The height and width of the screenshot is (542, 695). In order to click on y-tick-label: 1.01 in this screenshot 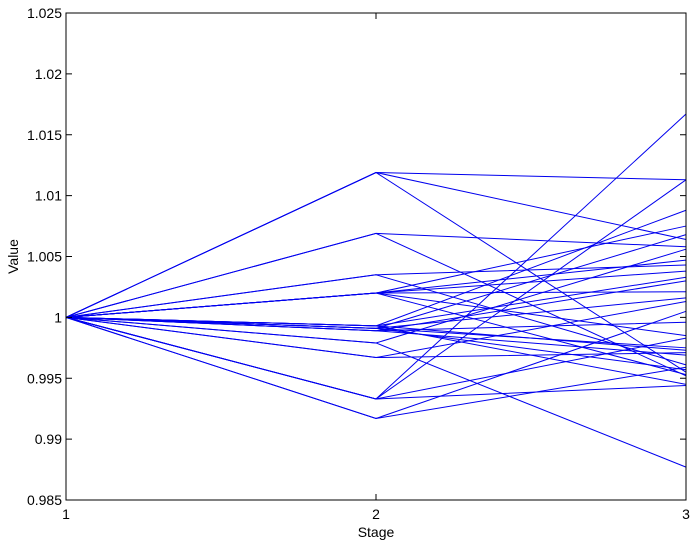, I will do `click(48, 196)`.